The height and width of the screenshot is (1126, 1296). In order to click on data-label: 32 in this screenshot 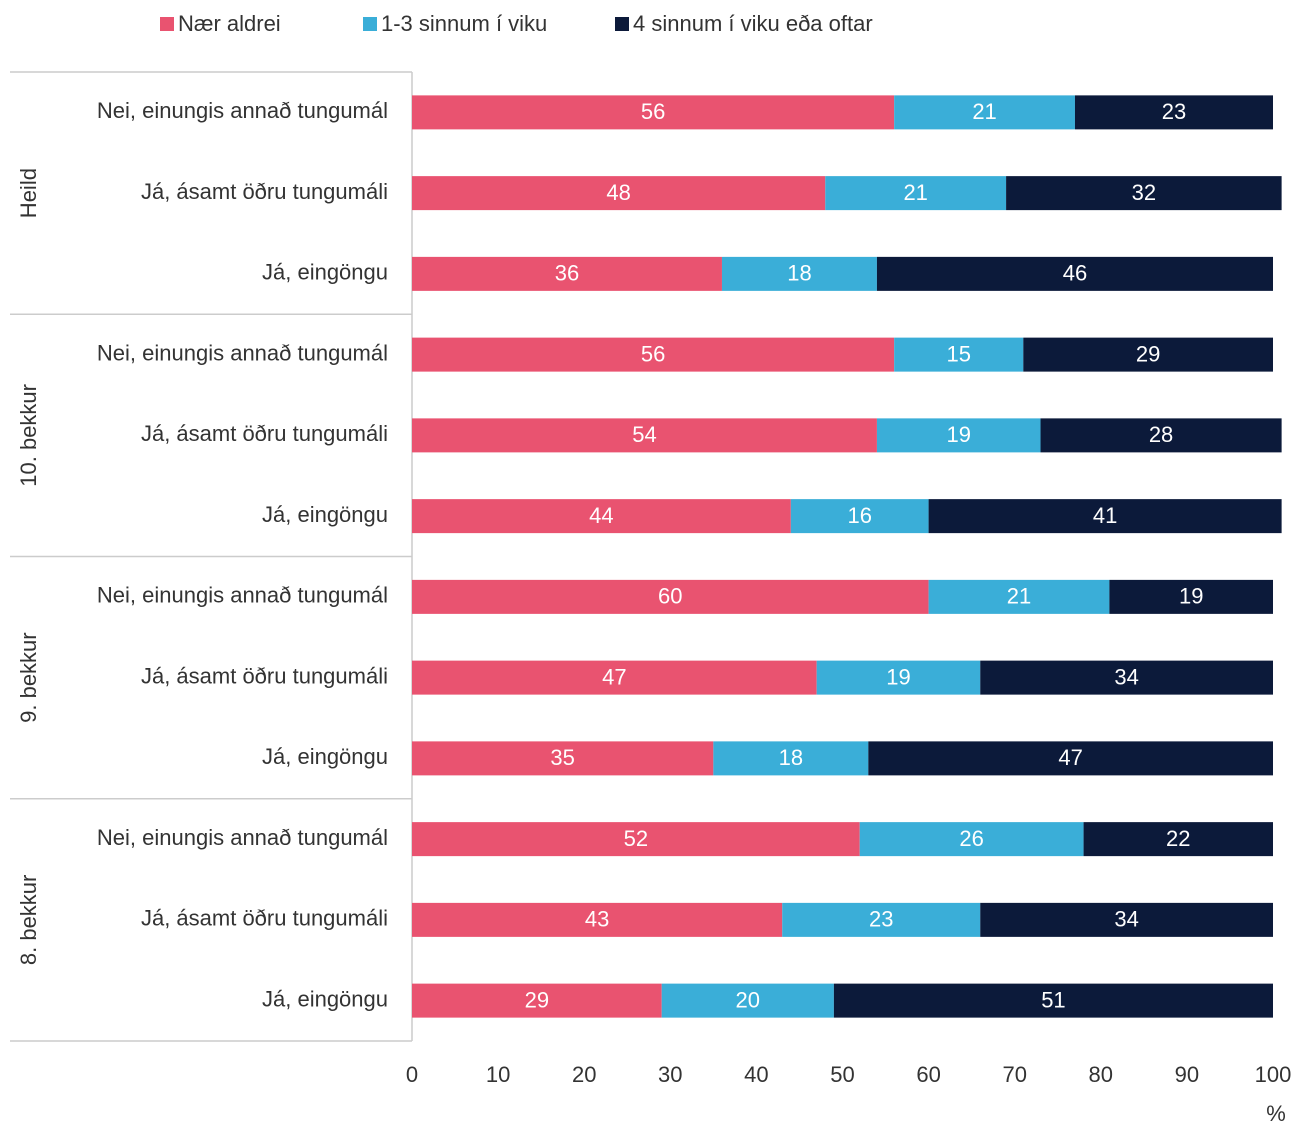, I will do `click(1144, 192)`.